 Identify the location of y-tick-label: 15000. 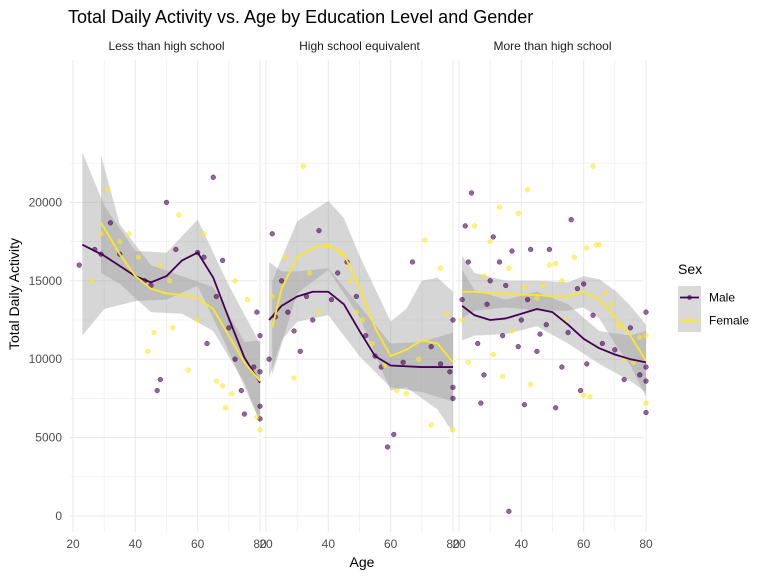
(46, 281).